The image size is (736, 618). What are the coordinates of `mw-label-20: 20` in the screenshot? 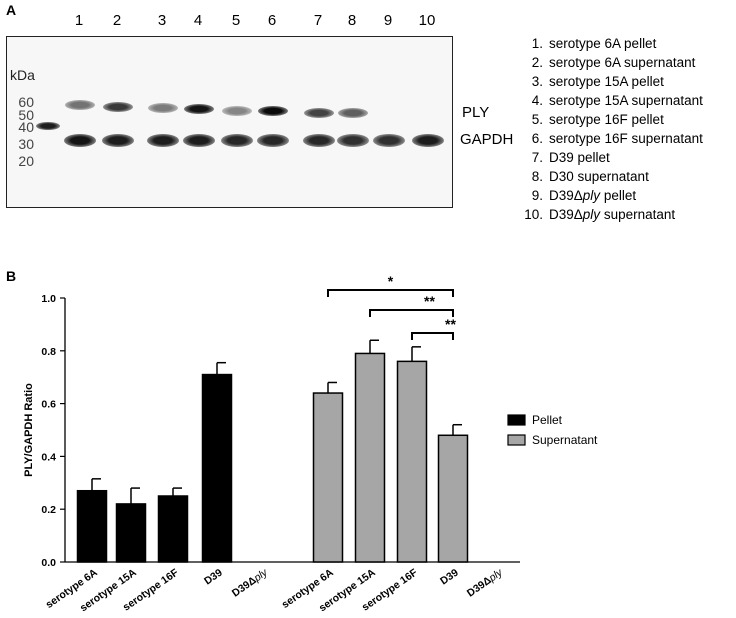 It's located at (26, 161).